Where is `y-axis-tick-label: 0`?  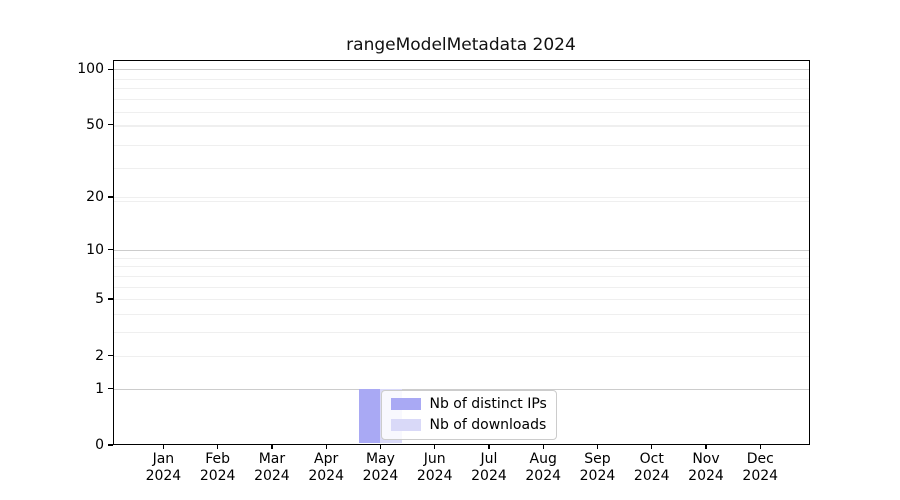
y-axis-tick-label: 0 is located at coordinates (99, 445).